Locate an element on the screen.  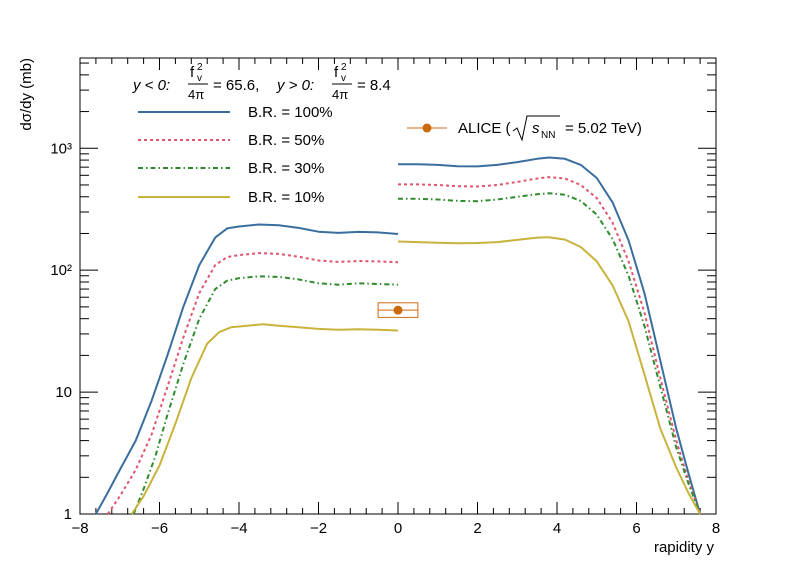
annotation-neg-label: y < 0: is located at coordinates (151, 85).